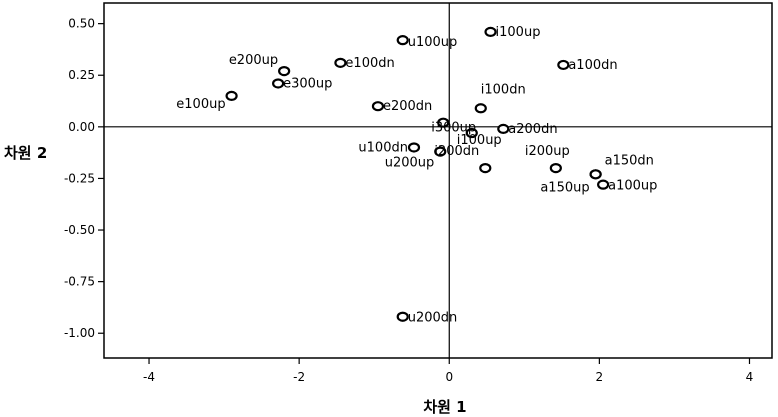 Image resolution: width=778 pixels, height=417 pixels. I want to click on y-tick-label: 0.25, so click(81, 75).